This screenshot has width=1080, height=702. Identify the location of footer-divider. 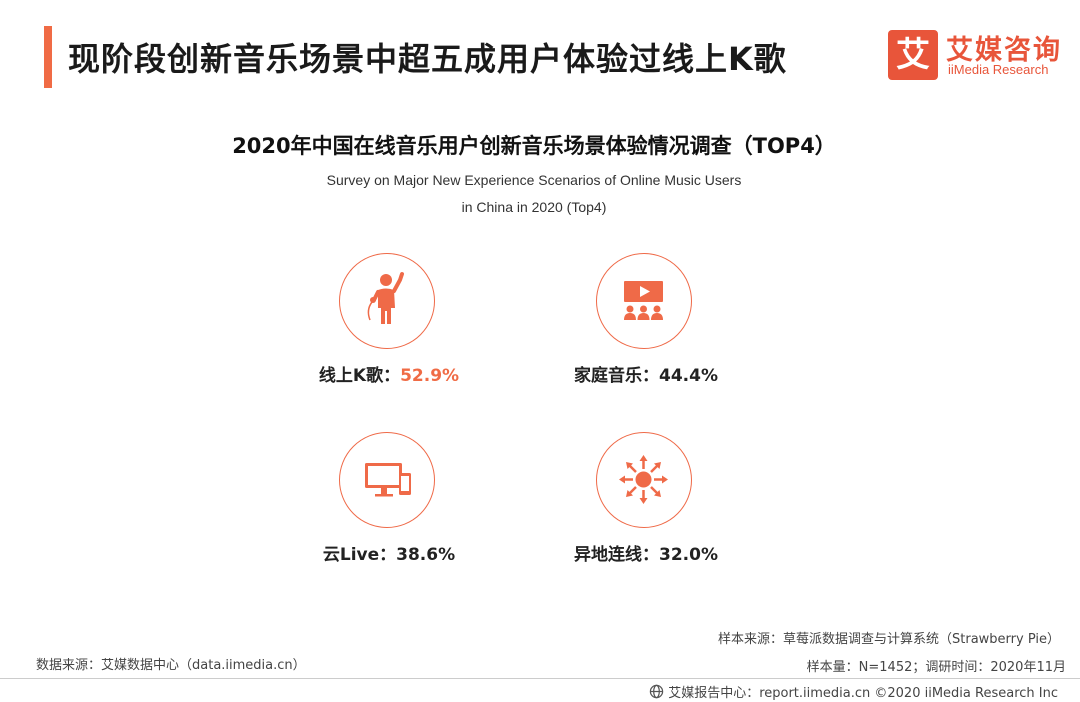
(540, 678).